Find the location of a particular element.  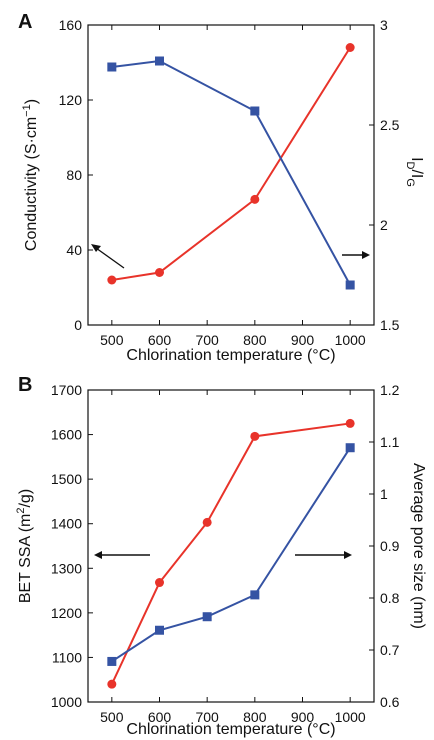

panel-b-left-y-tick-label: 1400 is located at coordinates (66, 524).